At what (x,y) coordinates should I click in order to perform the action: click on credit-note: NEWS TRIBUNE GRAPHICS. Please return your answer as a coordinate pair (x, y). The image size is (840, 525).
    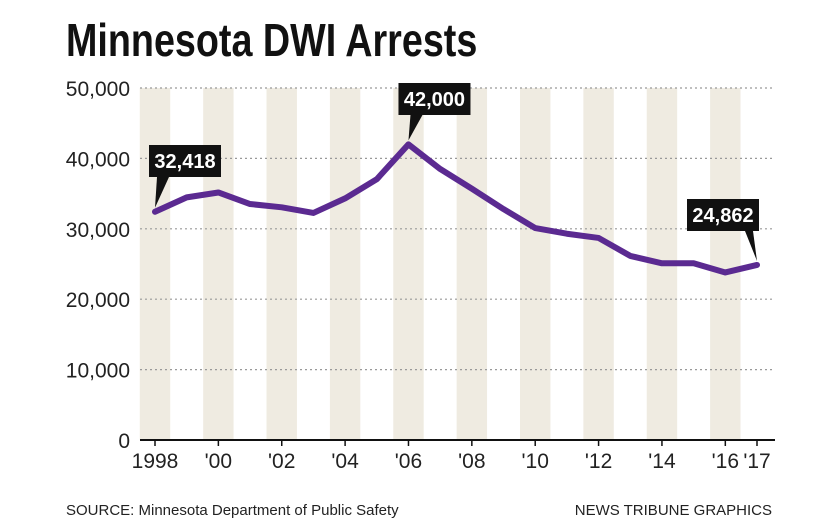
    Looking at the image, I should click on (673, 510).